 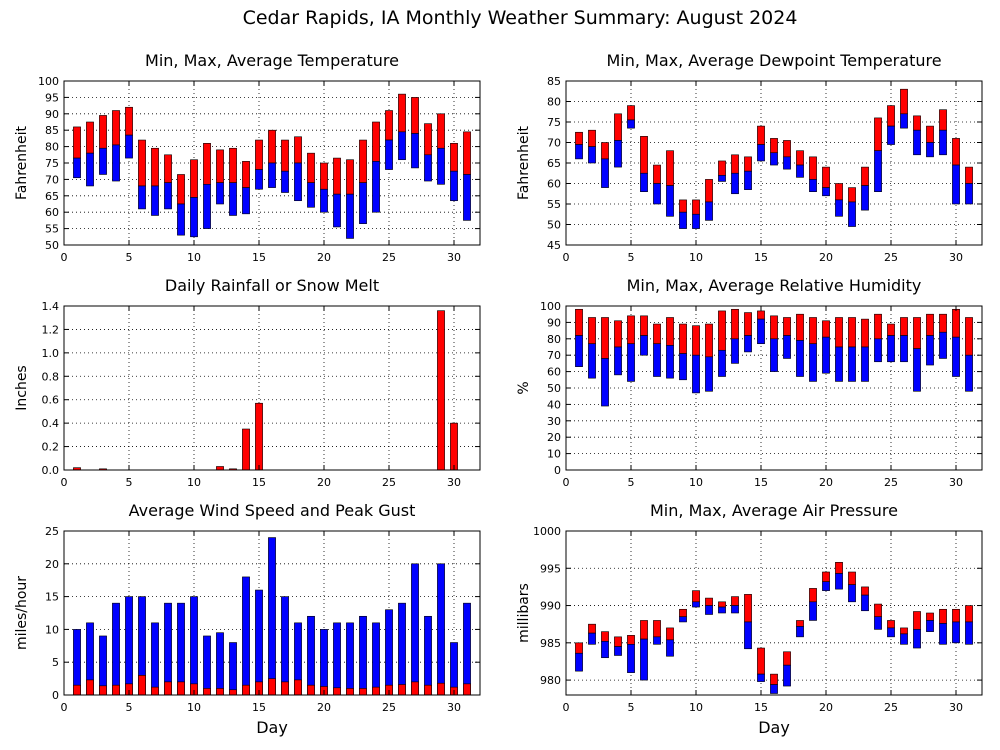 What do you see at coordinates (826, 257) in the screenshot?
I see `dewpoint-xtick-label: 20` at bounding box center [826, 257].